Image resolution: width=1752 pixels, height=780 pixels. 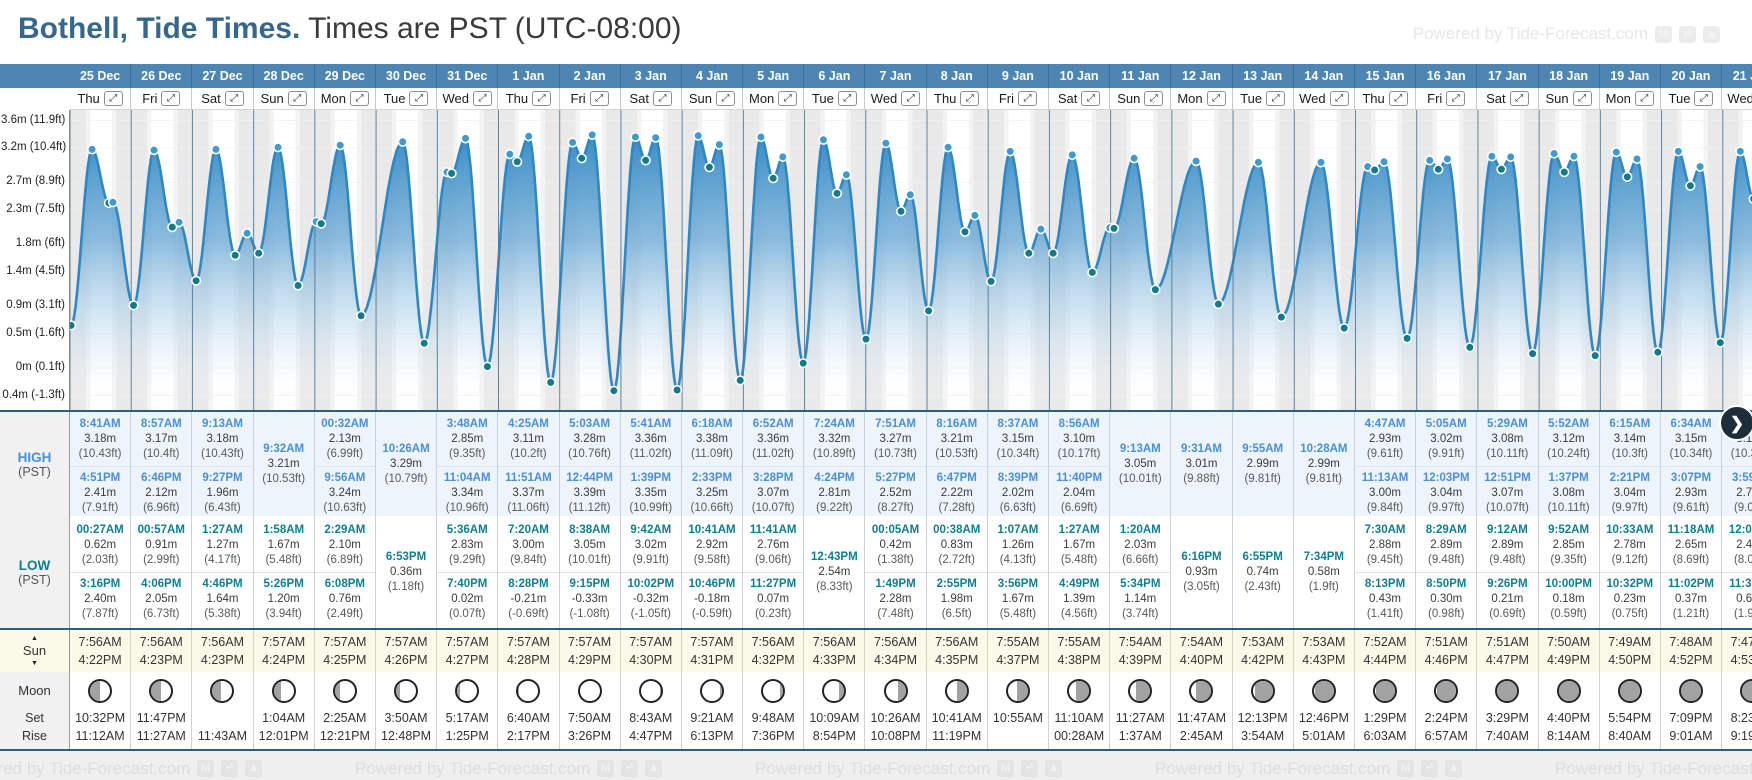 I want to click on dow-cell: Wed⤢, so click(x=468, y=99).